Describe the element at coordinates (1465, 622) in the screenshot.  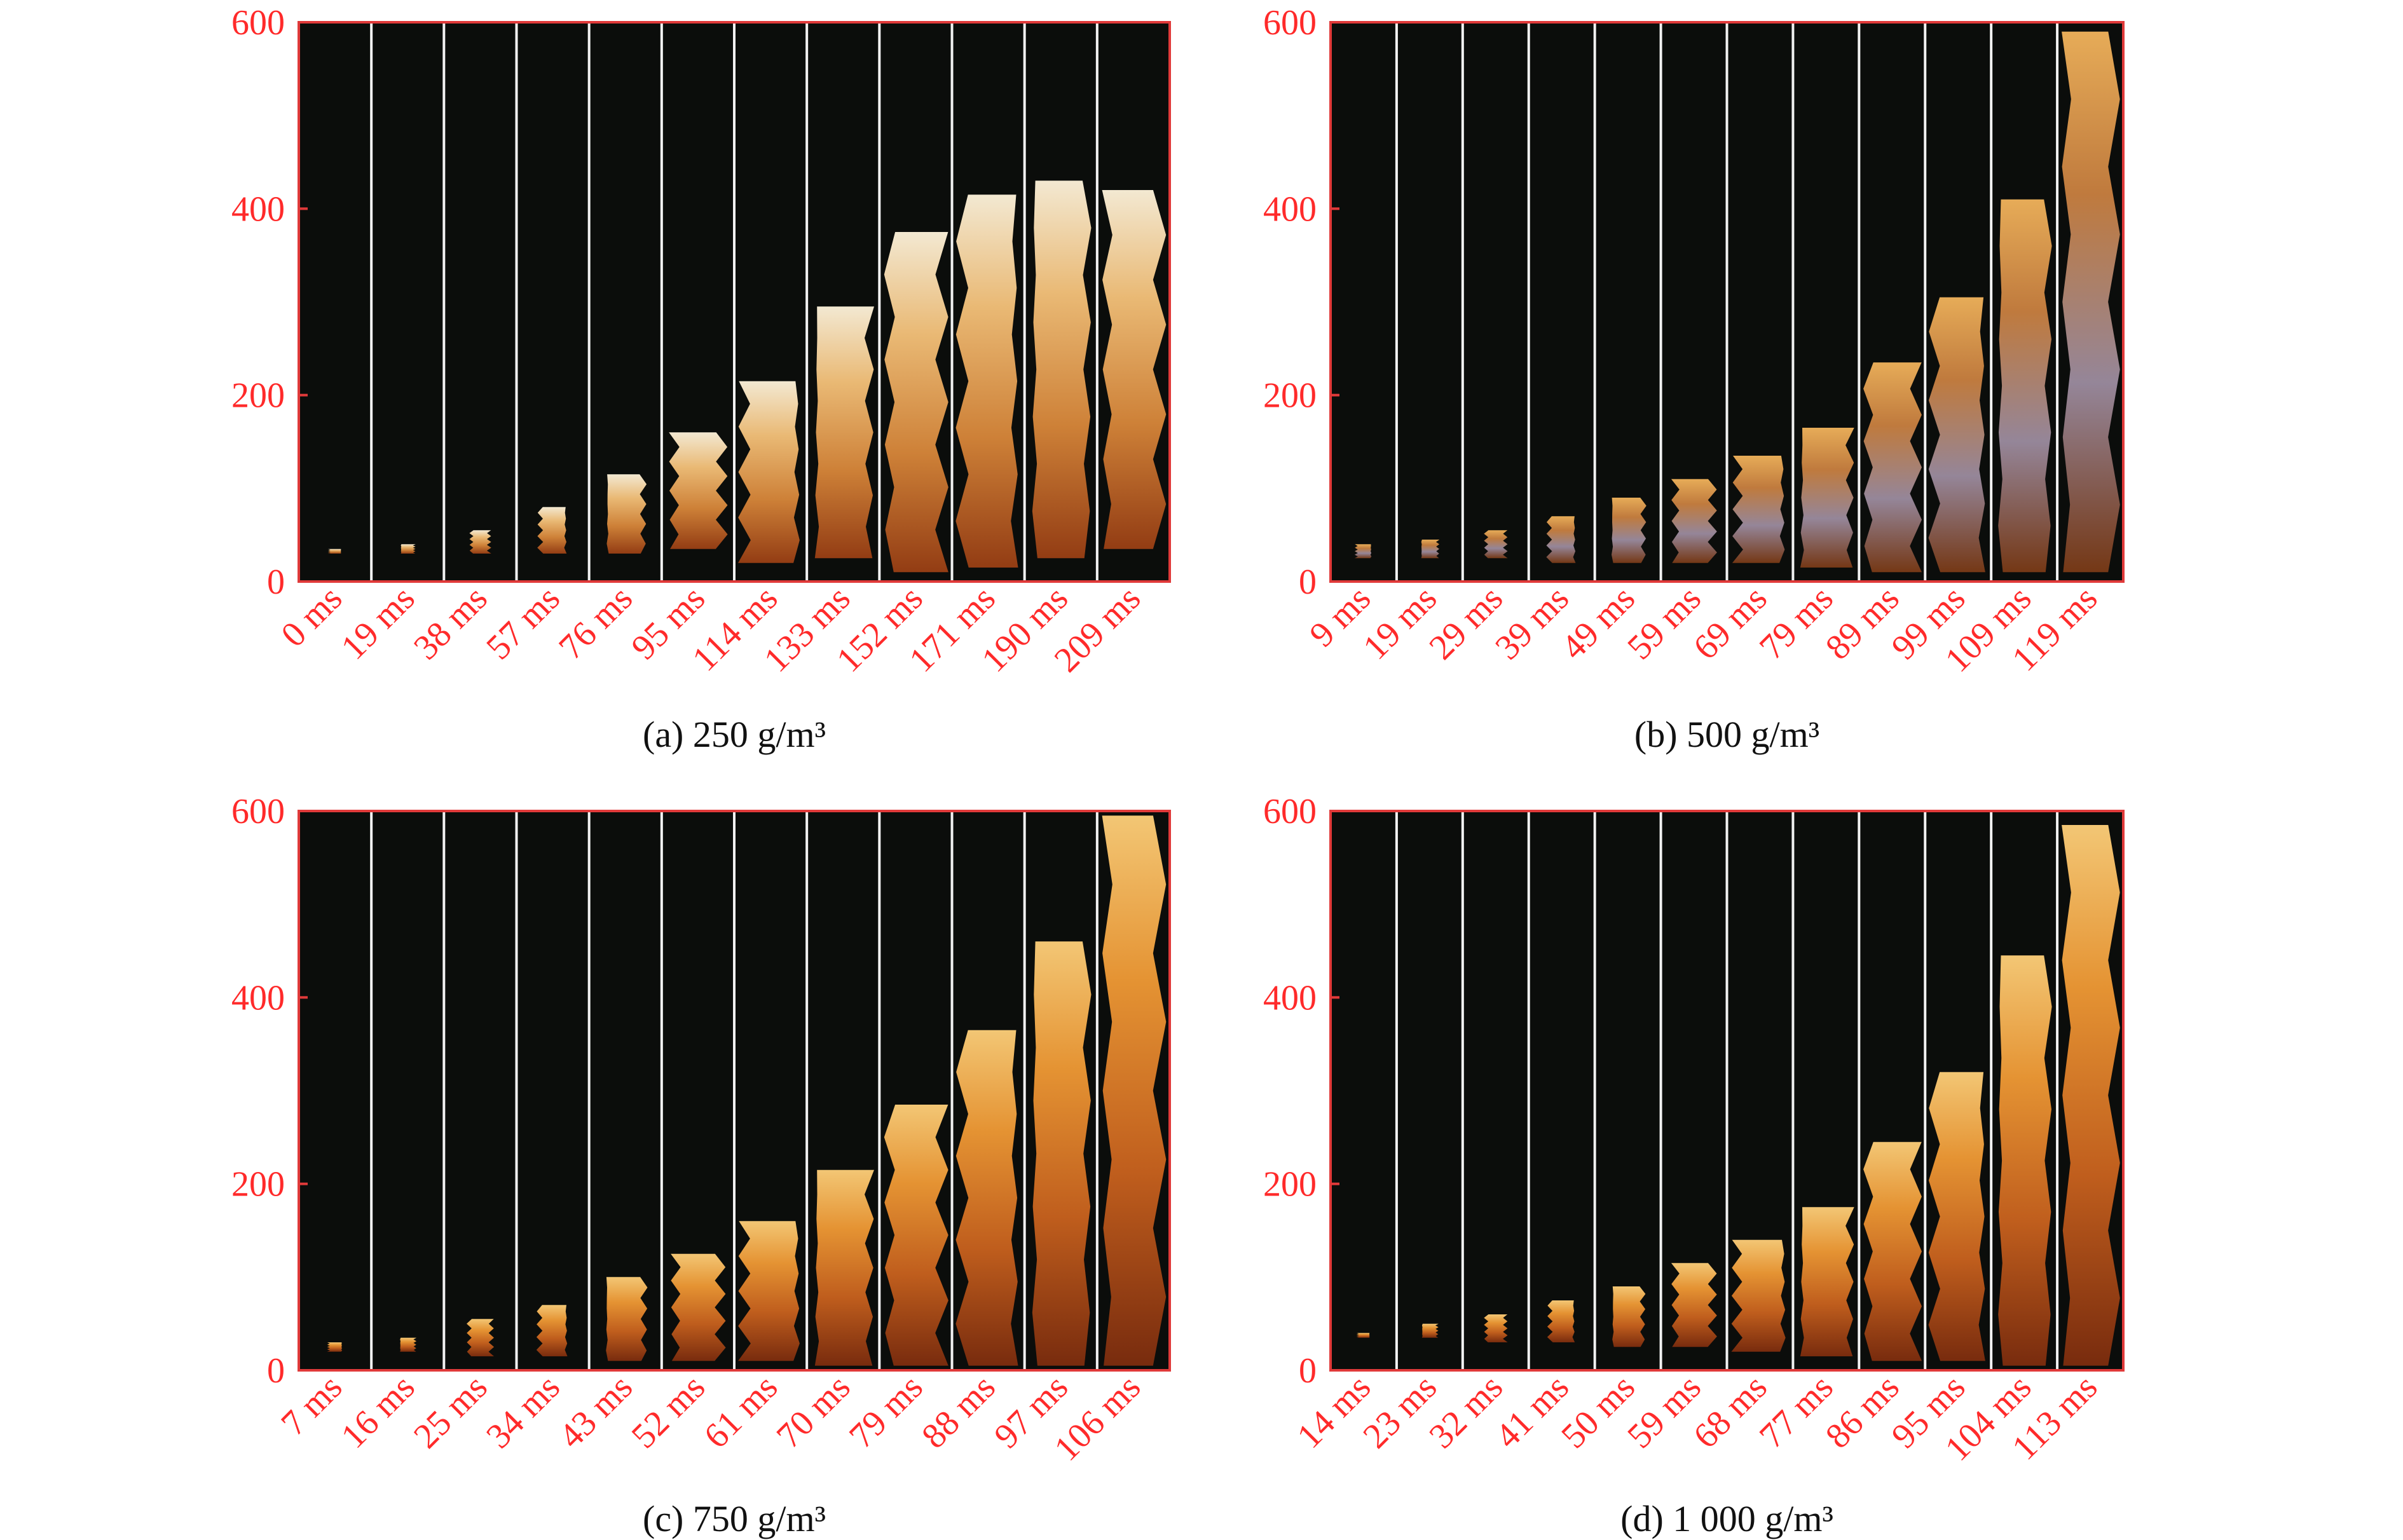
I see `x-tick-label: 29 ms` at that location.